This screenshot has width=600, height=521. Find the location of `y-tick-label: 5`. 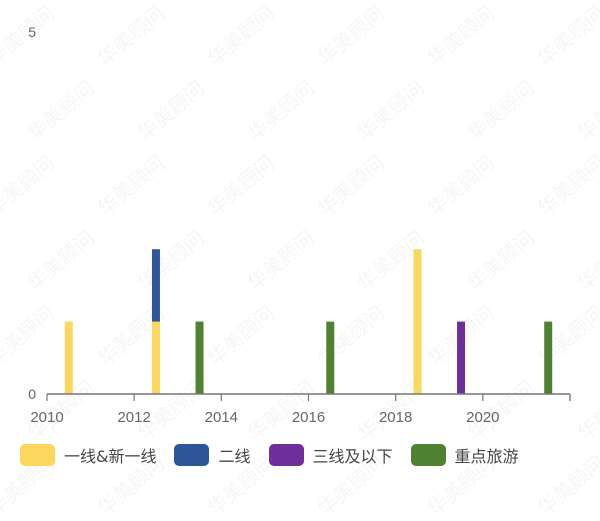

y-tick-label: 5 is located at coordinates (32, 32).